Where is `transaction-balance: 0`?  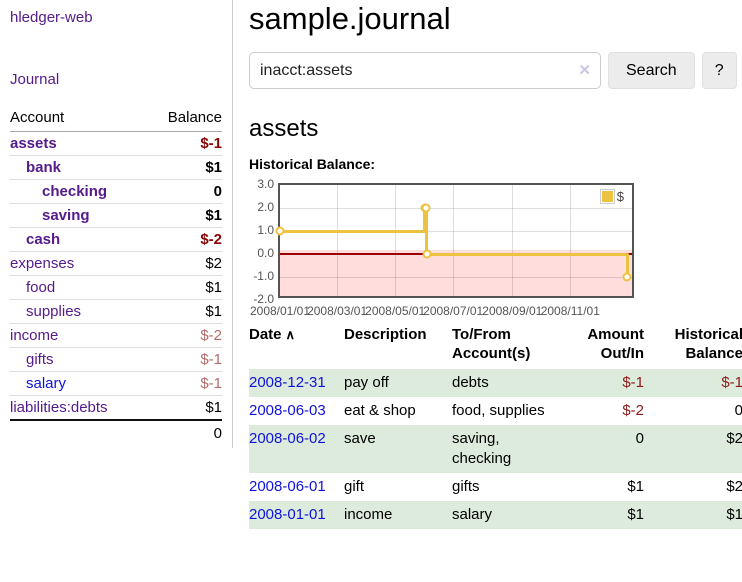 transaction-balance: 0 is located at coordinates (738, 410).